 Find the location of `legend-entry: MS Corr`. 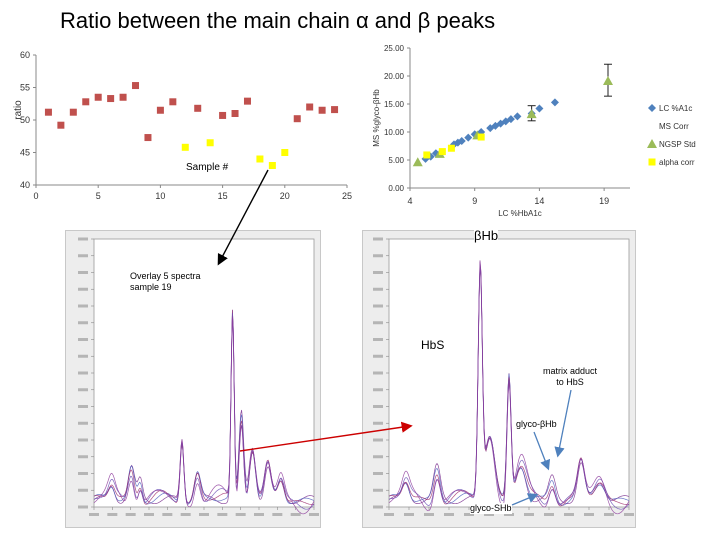

legend-entry: MS Corr is located at coordinates (674, 126).